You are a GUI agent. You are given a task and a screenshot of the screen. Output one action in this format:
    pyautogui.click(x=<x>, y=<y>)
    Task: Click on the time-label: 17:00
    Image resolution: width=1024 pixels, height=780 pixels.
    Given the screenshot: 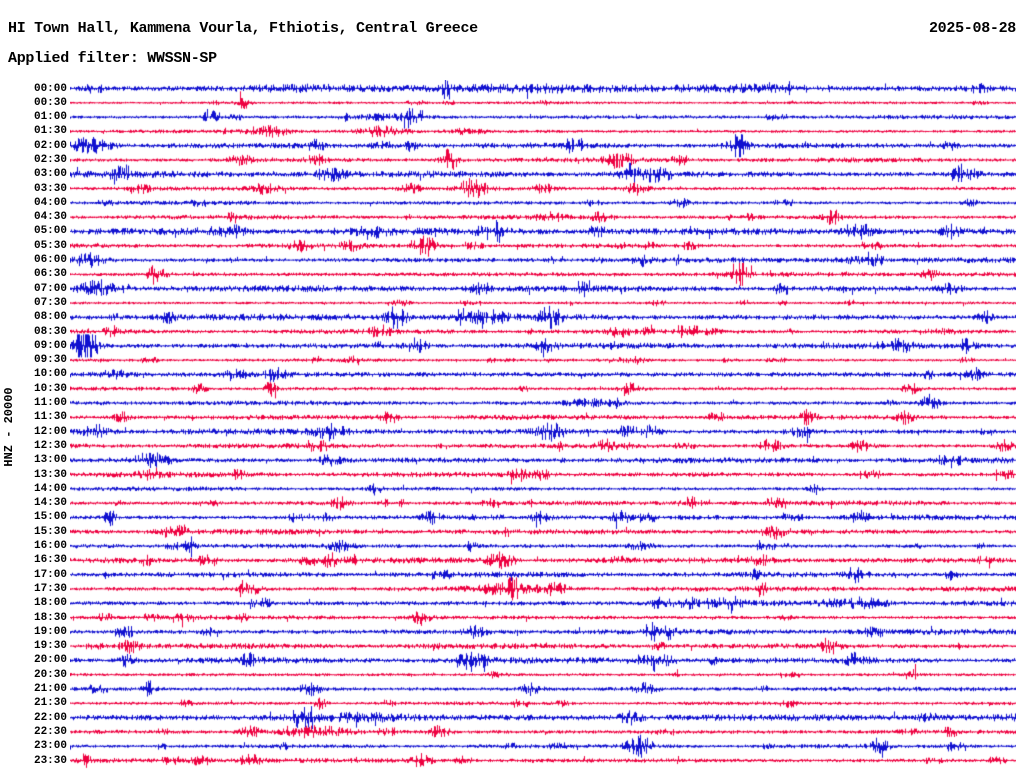 What is the action you would take?
    pyautogui.click(x=50, y=574)
    